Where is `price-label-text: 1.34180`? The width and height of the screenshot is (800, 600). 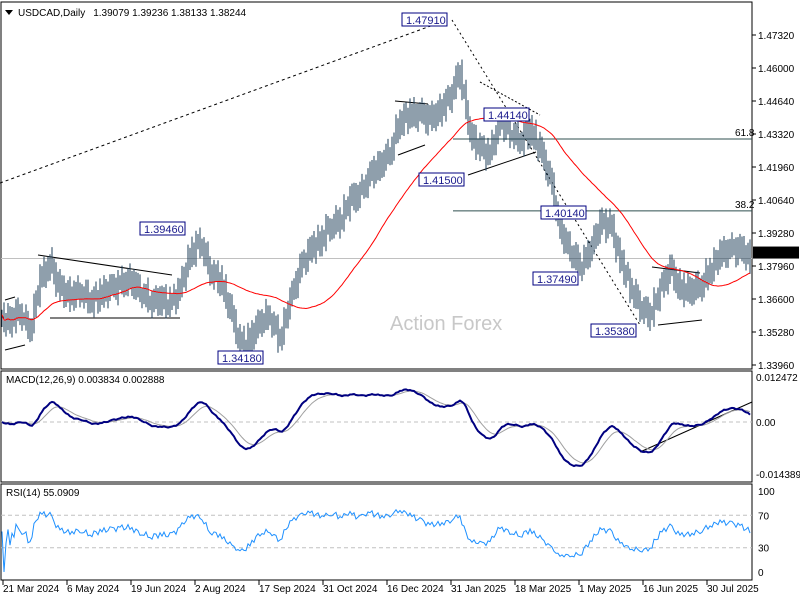 price-label-text: 1.34180 is located at coordinates (242, 359).